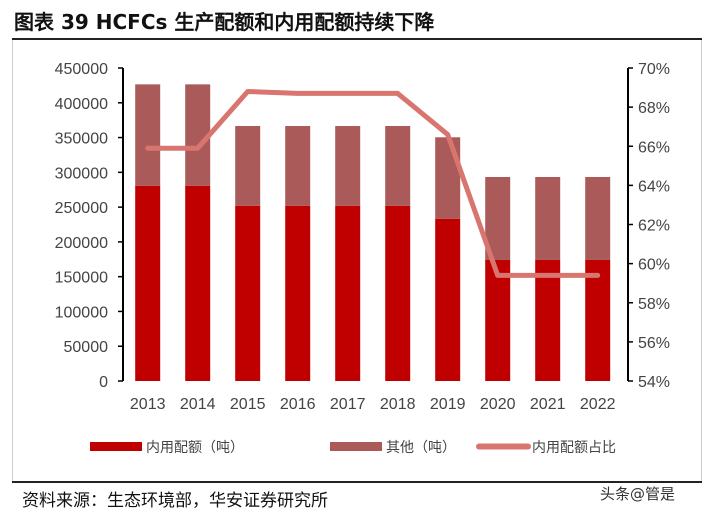 The height and width of the screenshot is (513, 713). Describe the element at coordinates (654, 382) in the screenshot. I see `right-tick-label: 54%` at that location.